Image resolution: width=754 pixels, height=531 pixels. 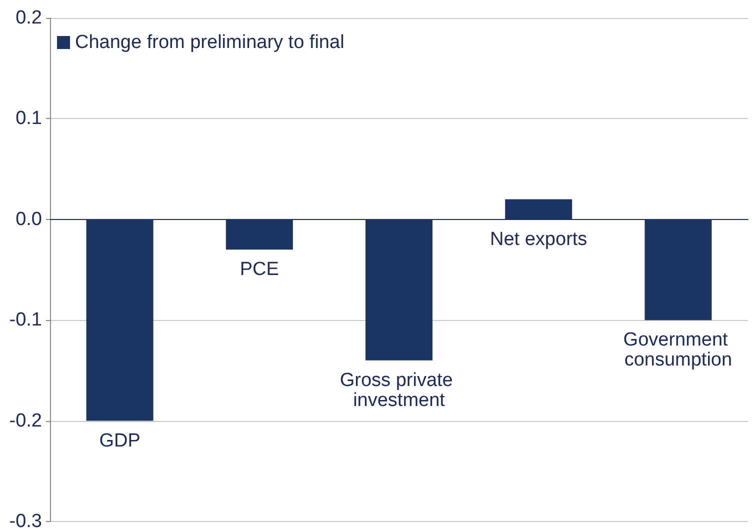 What do you see at coordinates (25, 421) in the screenshot?
I see `y-tick-label: -0.2` at bounding box center [25, 421].